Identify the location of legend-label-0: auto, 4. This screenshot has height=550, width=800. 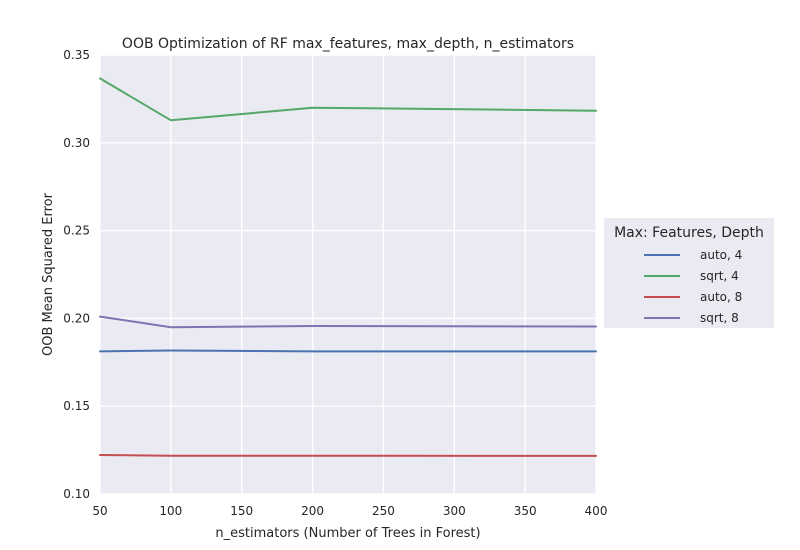
(721, 255).